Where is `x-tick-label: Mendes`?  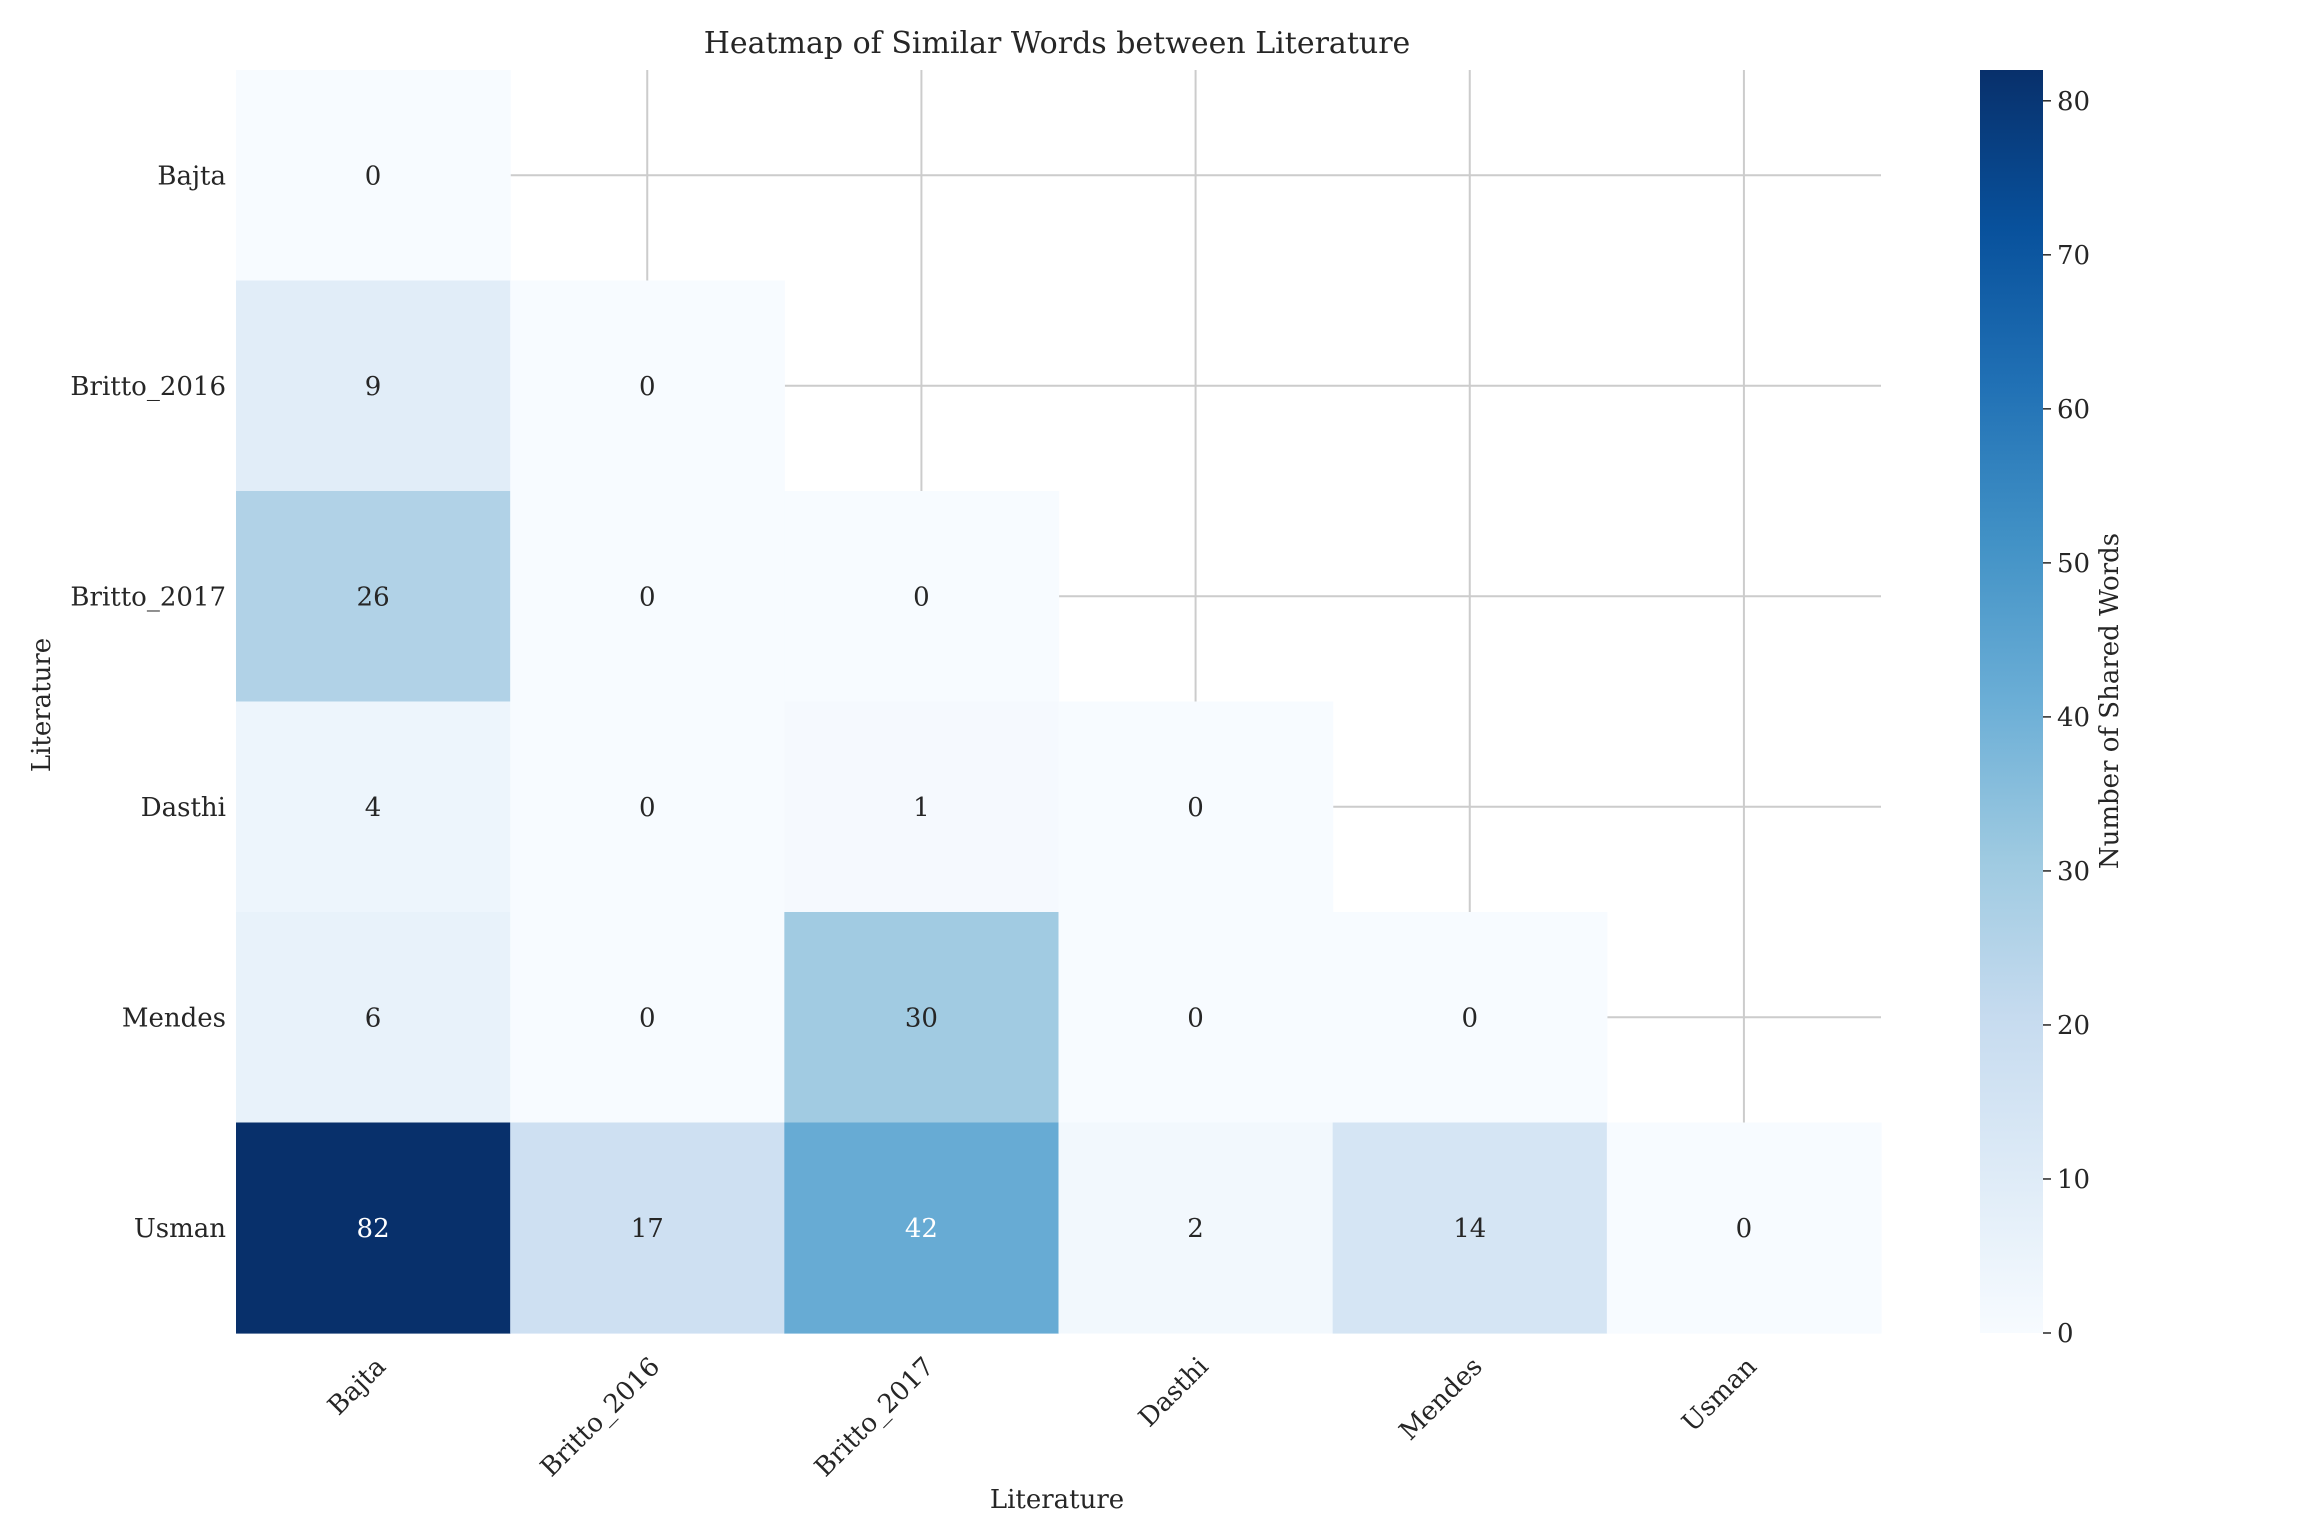
x-tick-label: Mendes is located at coordinates (1441, 1399).